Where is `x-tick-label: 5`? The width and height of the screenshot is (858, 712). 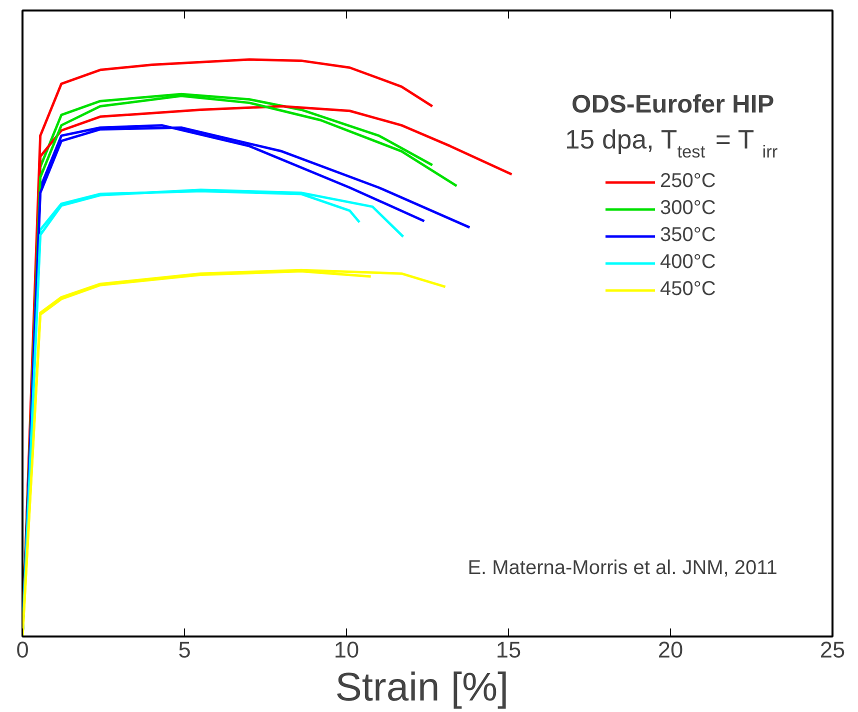 x-tick-label: 5 is located at coordinates (184, 649).